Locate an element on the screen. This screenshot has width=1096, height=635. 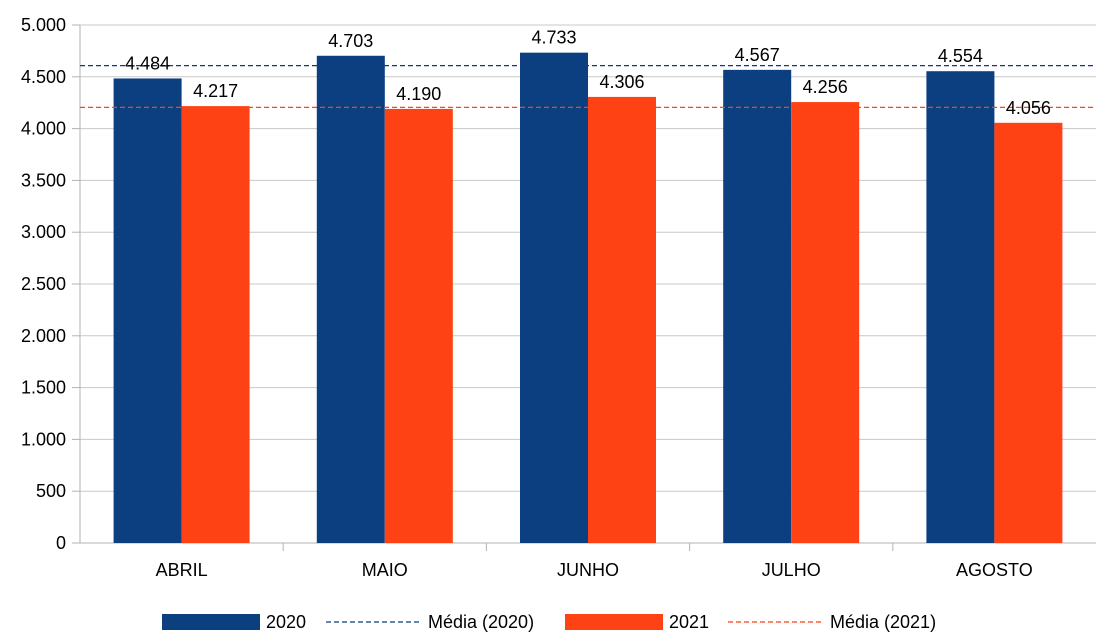
data-label: 4.733 is located at coordinates (553, 38).